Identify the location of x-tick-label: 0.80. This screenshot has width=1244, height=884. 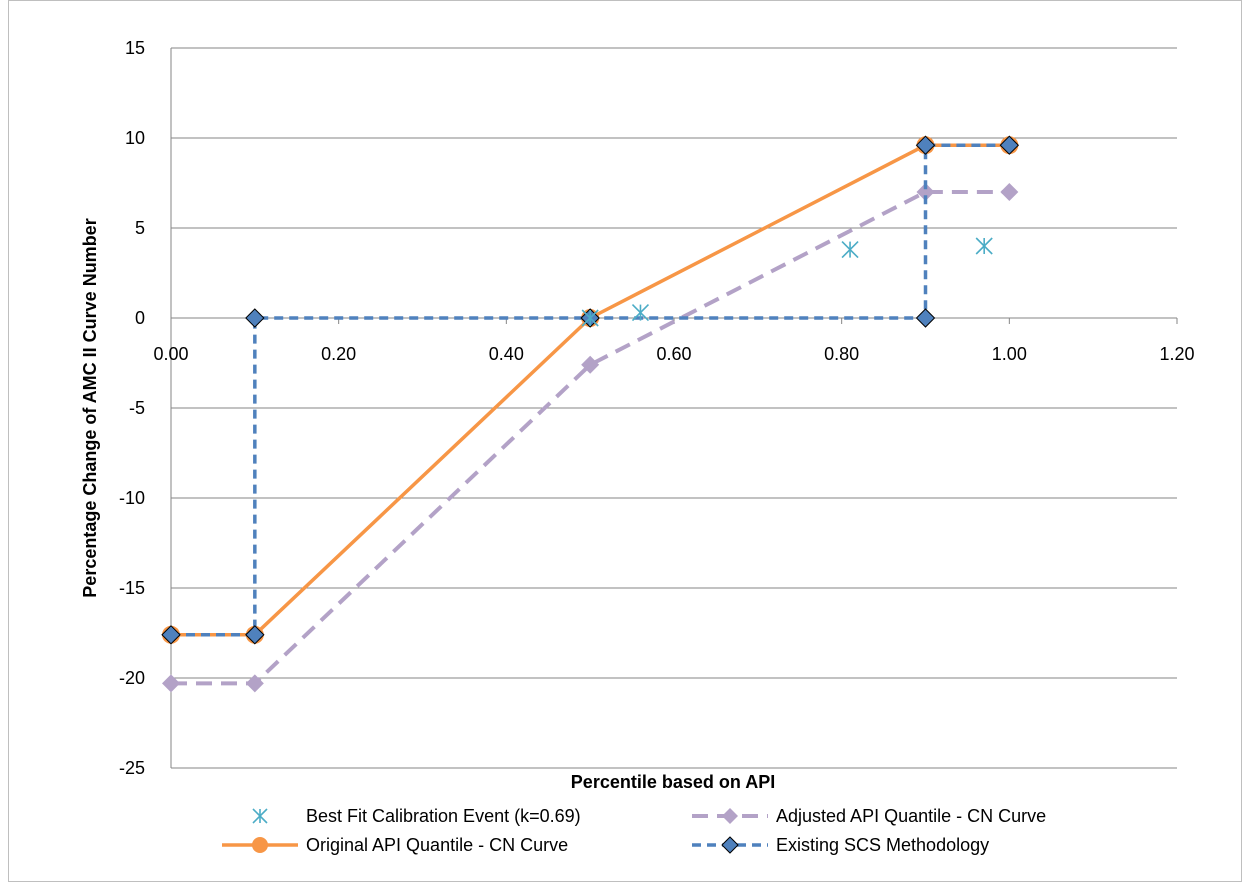
(841, 354).